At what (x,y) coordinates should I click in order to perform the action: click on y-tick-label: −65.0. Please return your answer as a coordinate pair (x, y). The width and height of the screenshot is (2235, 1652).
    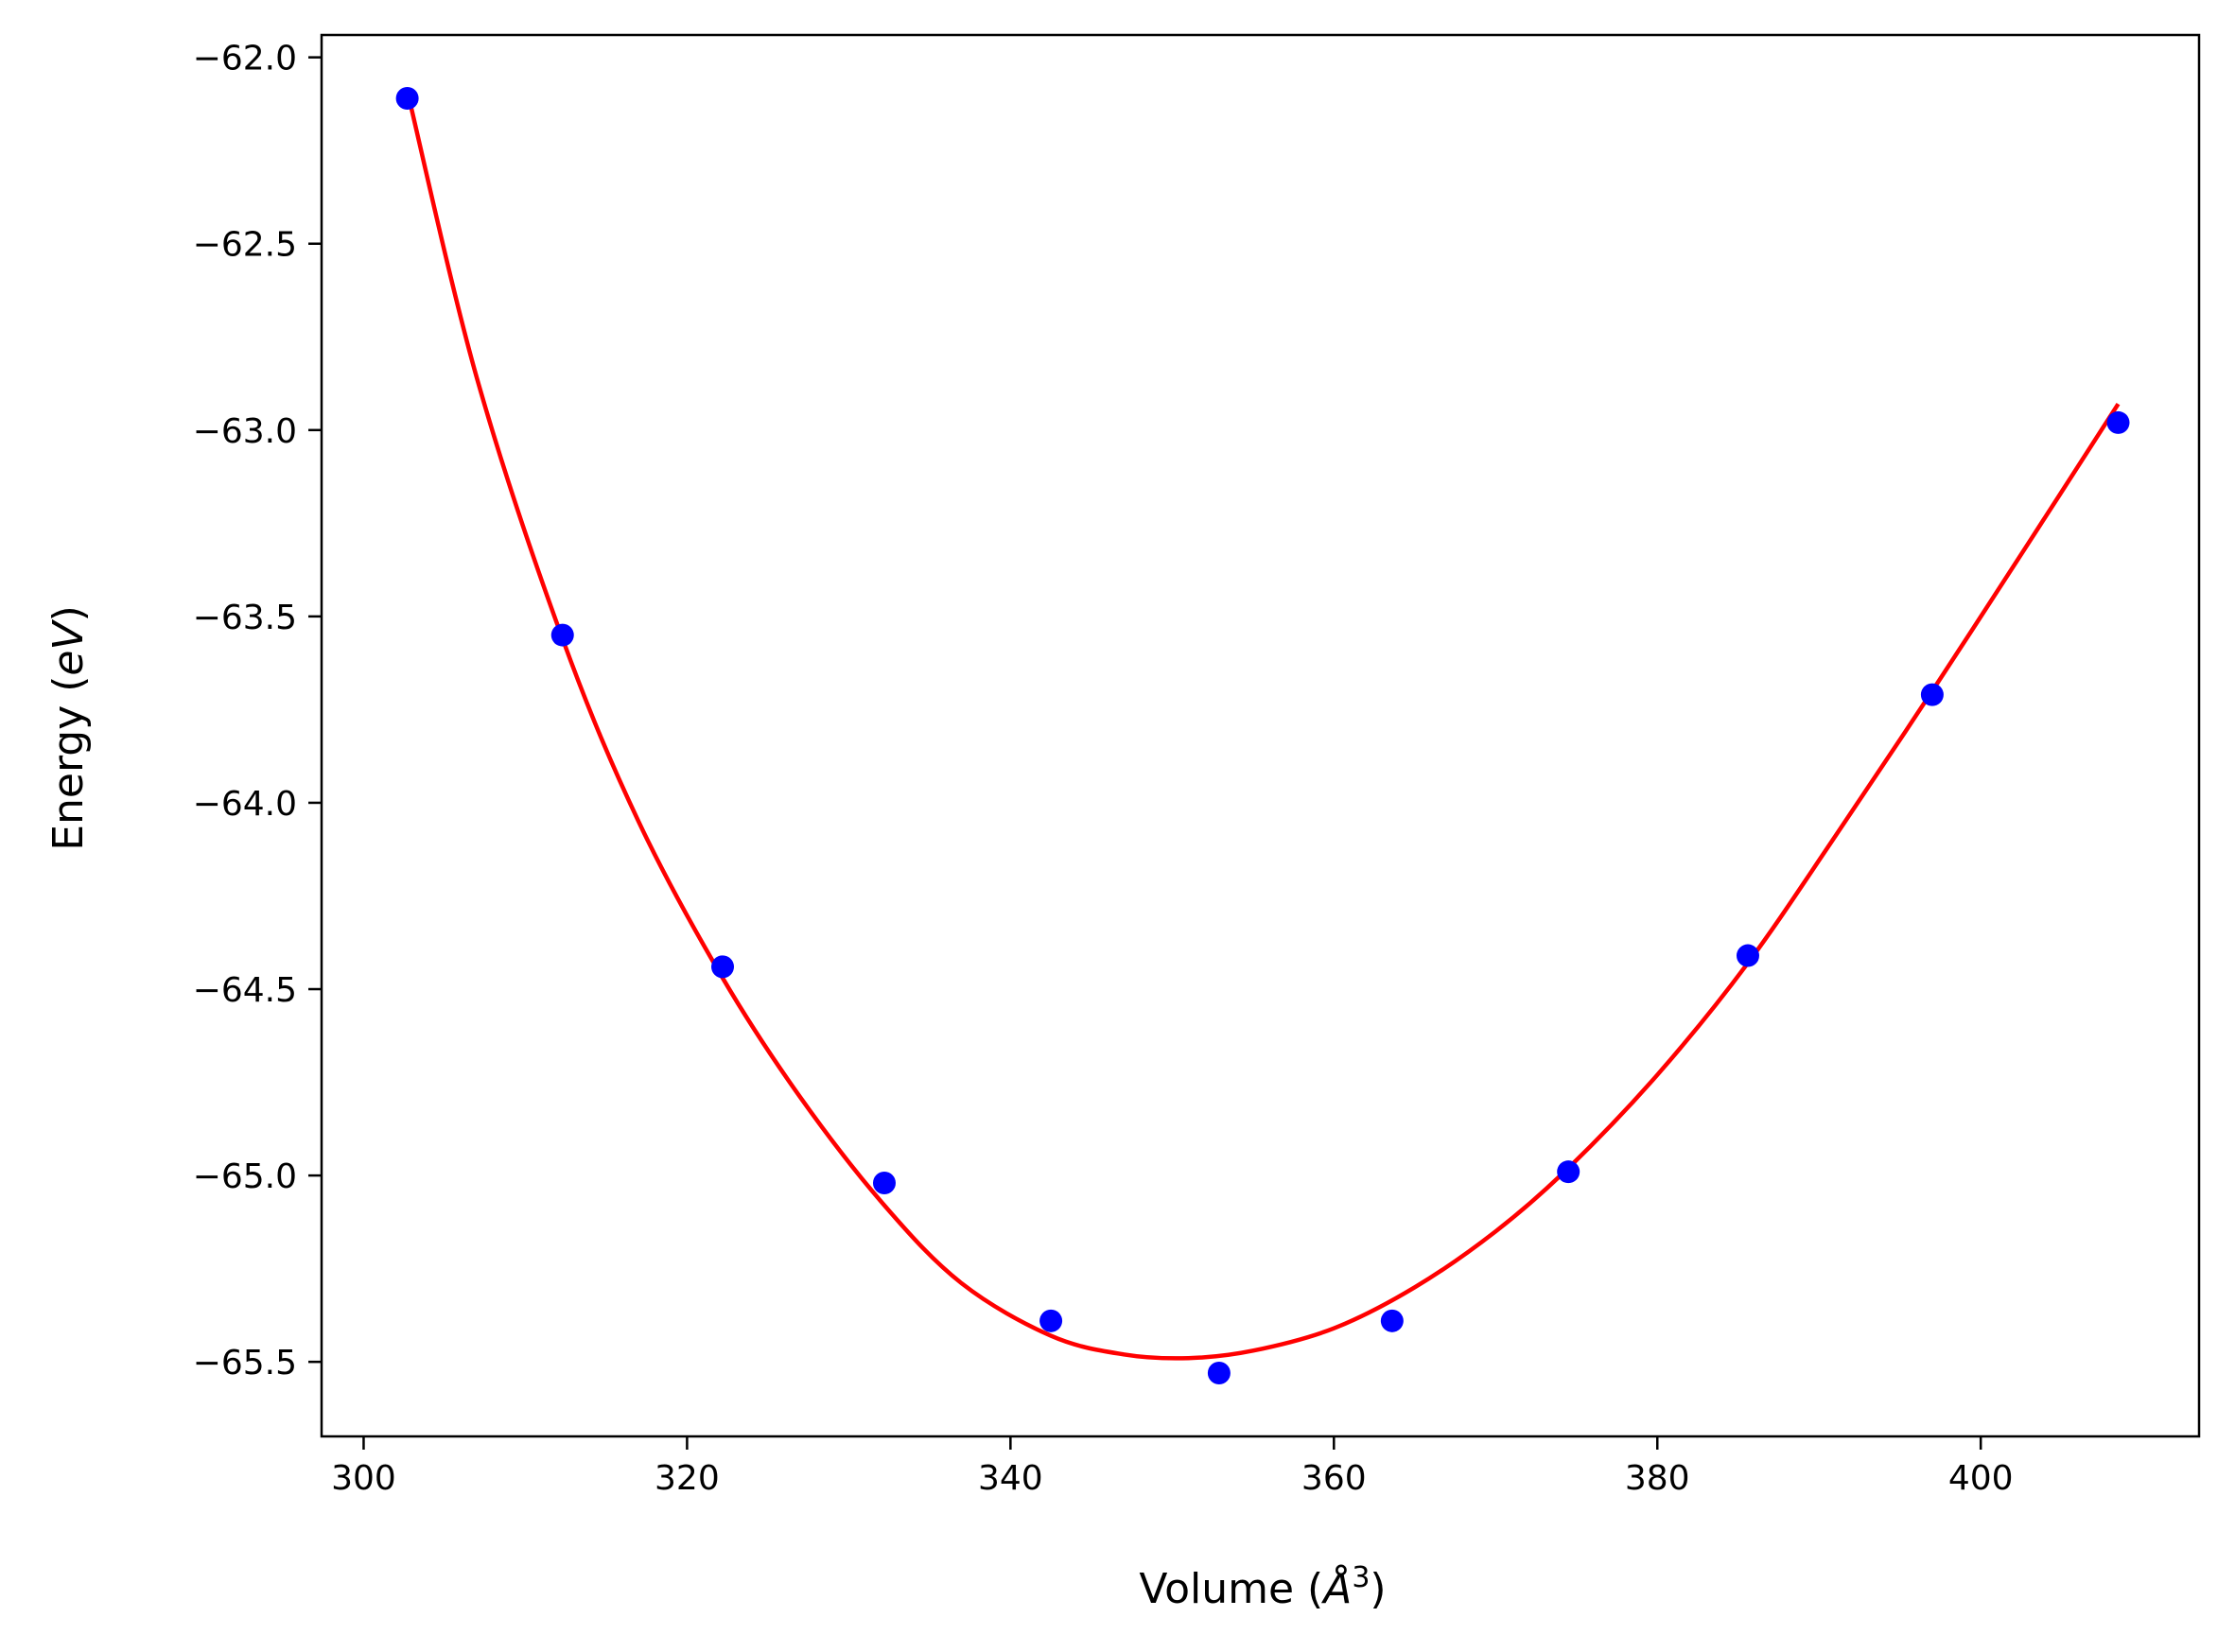
    Looking at the image, I should click on (245, 1176).